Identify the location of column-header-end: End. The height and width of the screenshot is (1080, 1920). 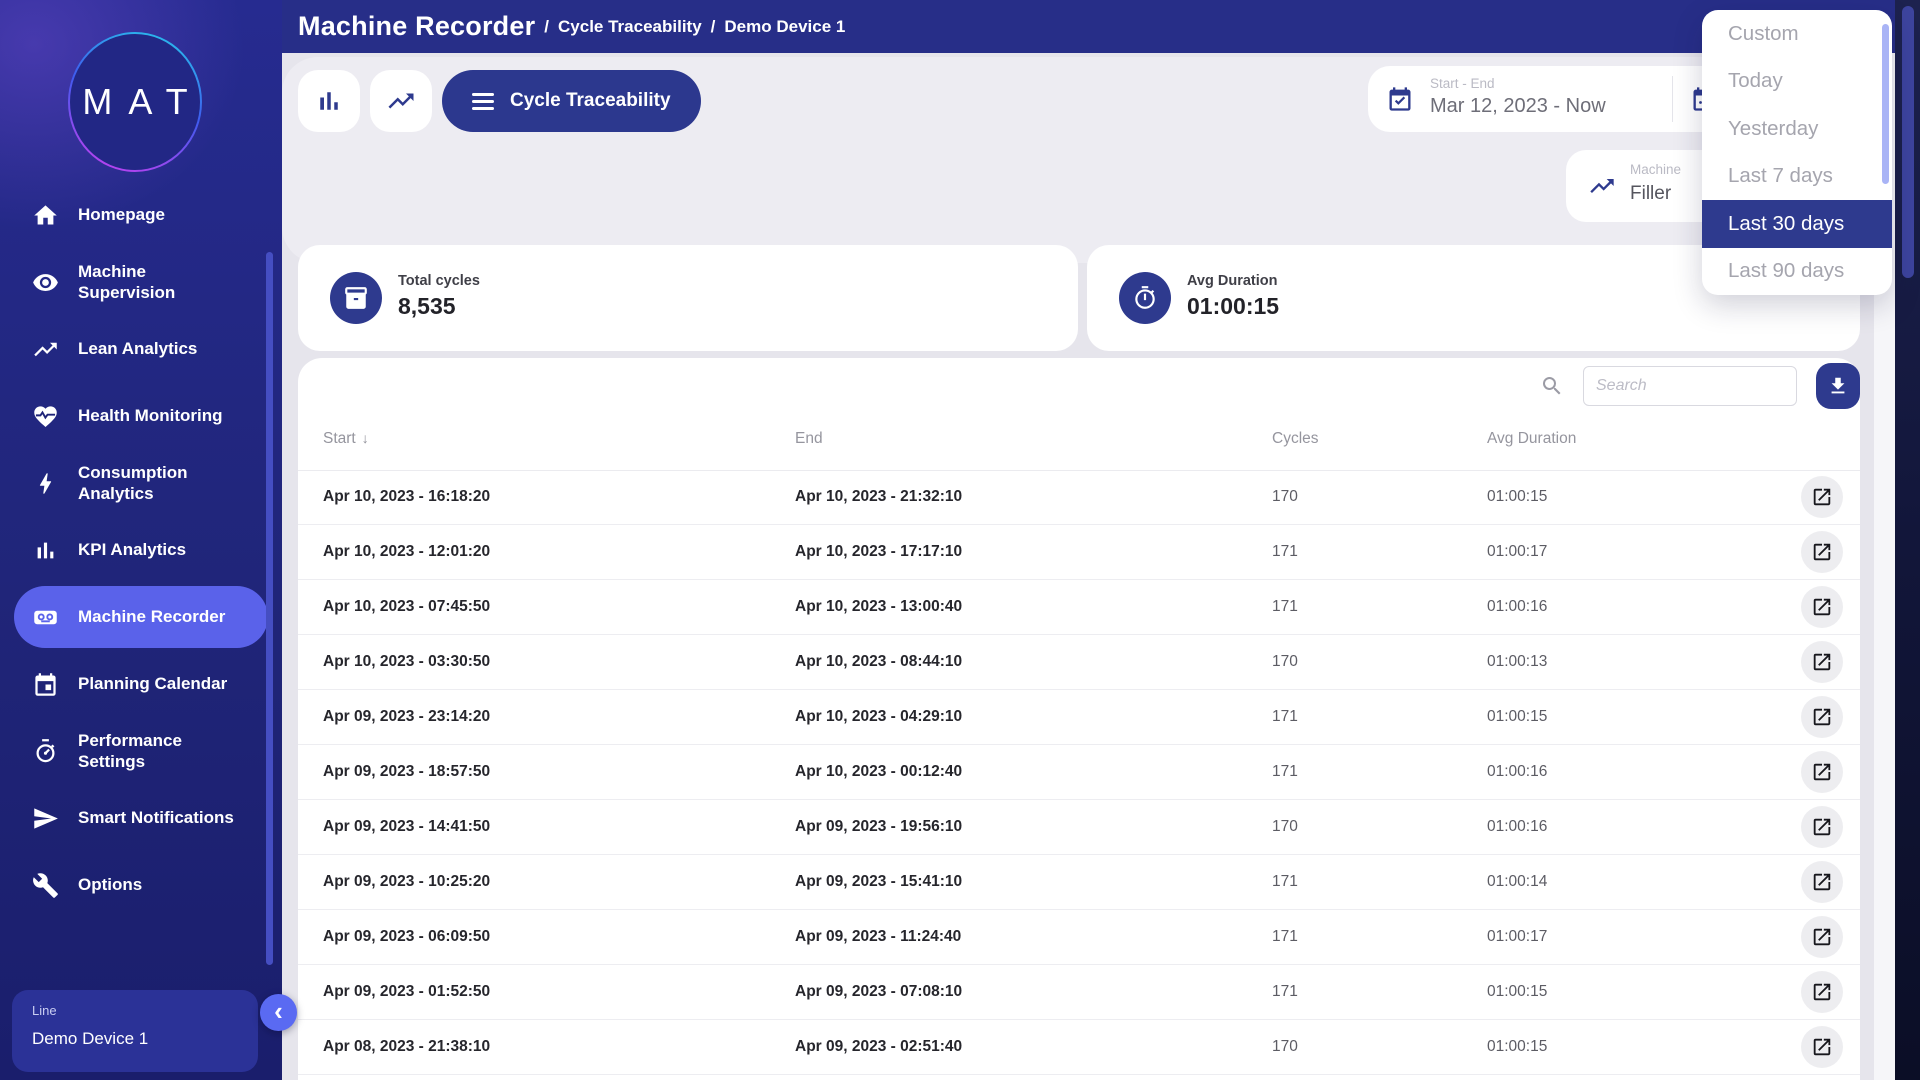
(809, 438).